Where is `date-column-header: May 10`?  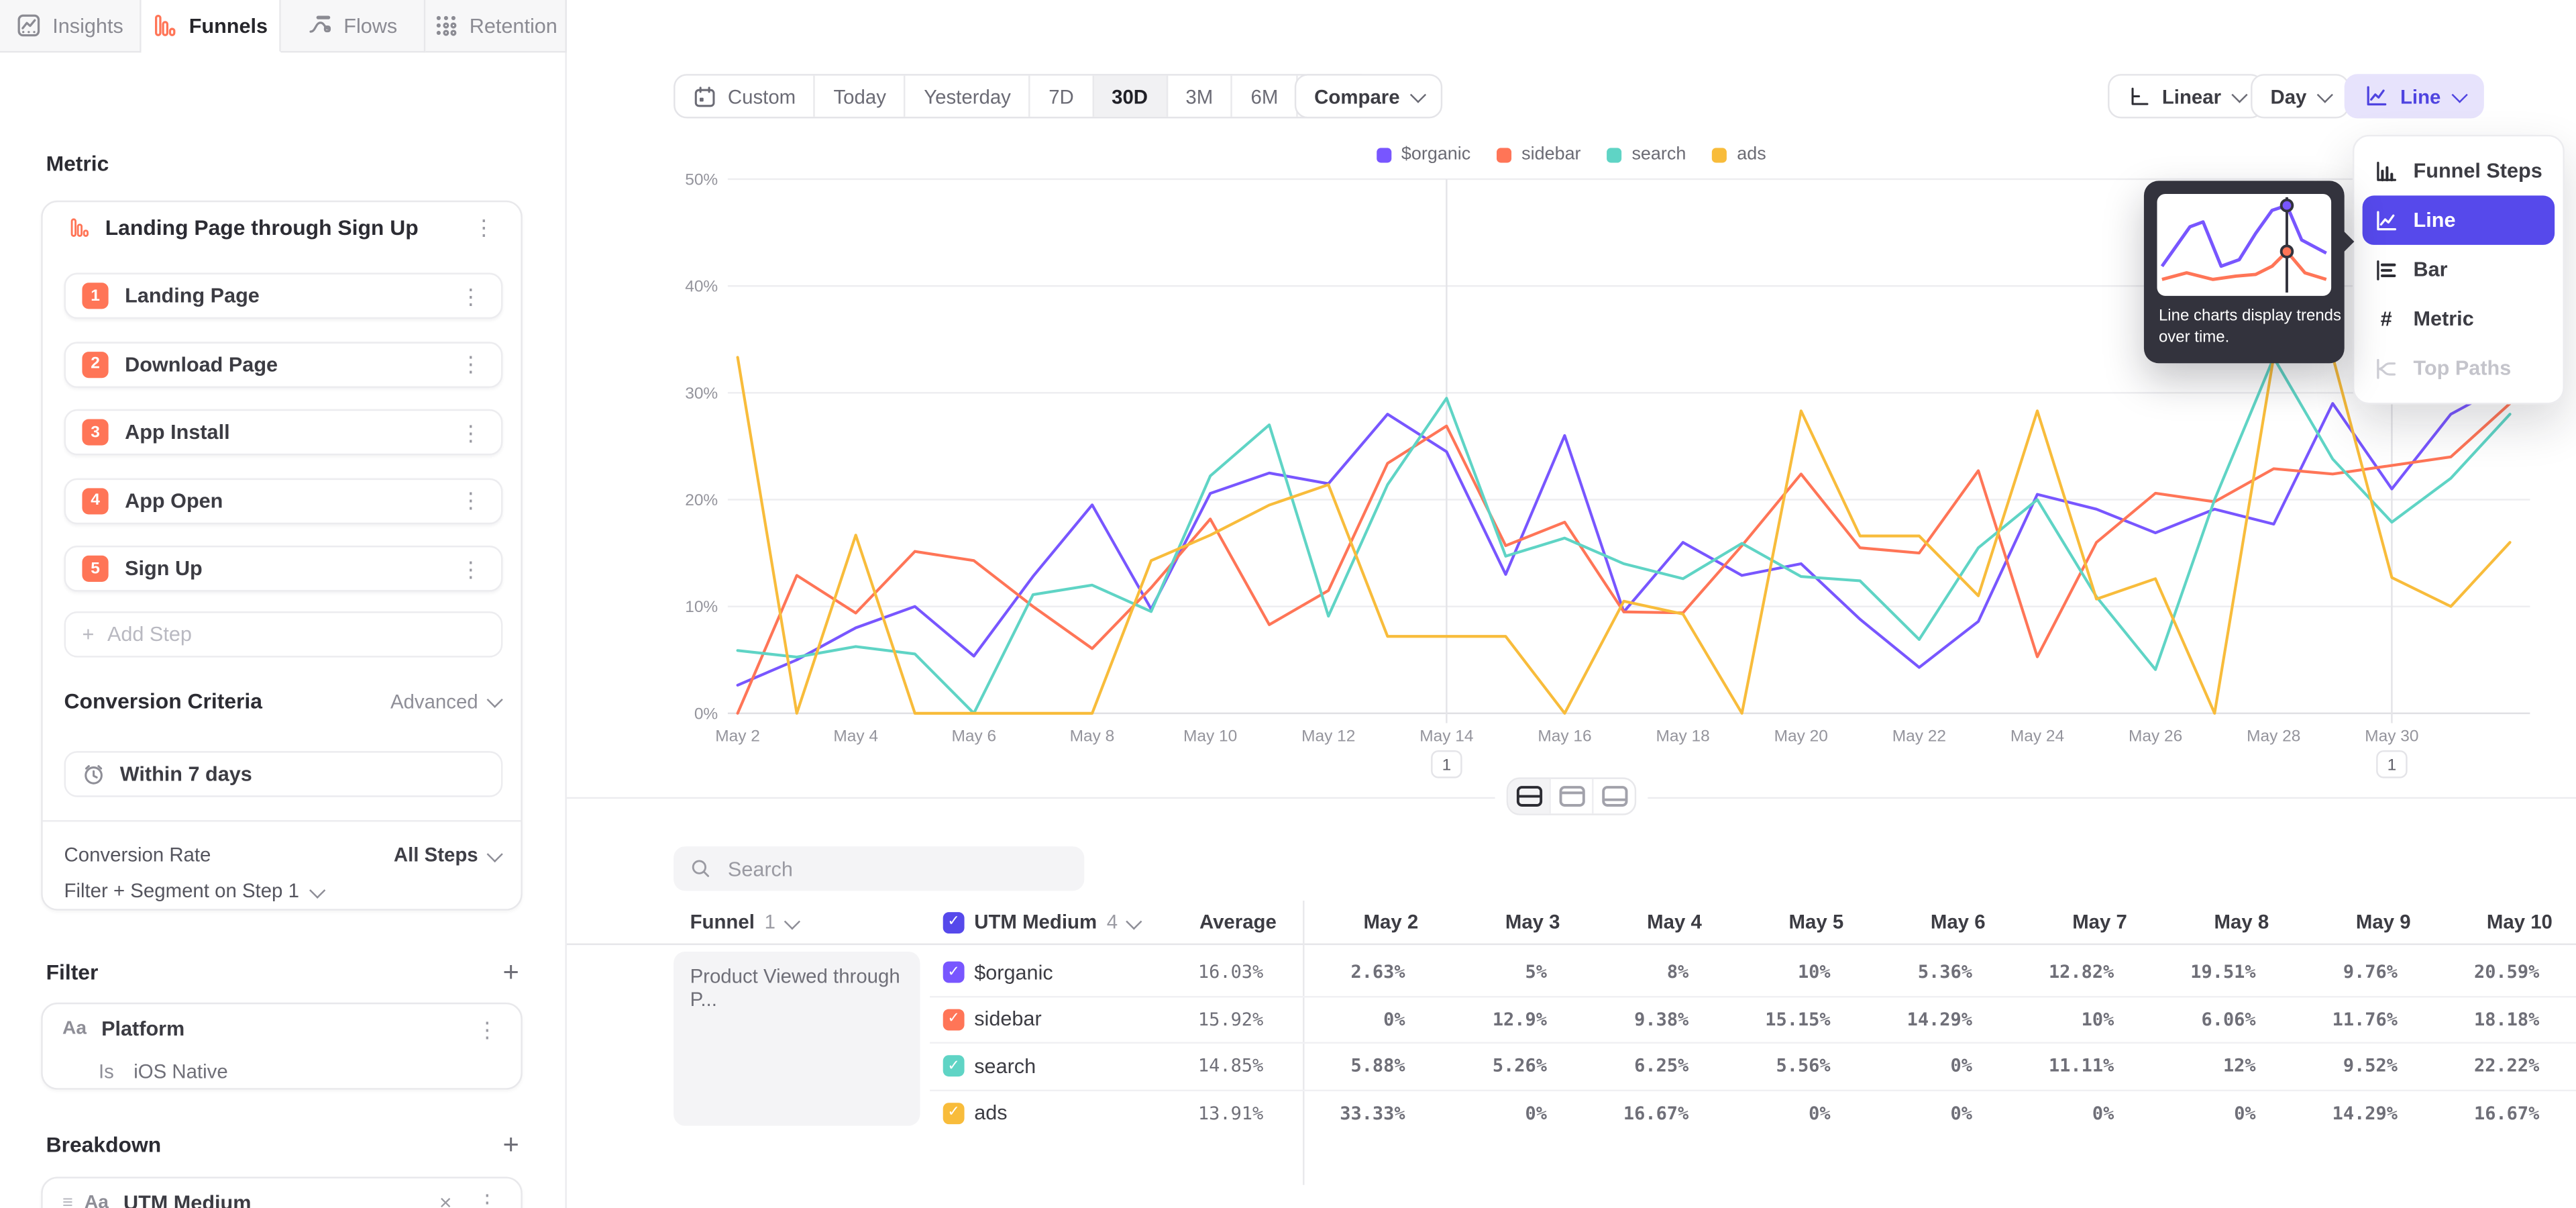 date-column-header: May 10 is located at coordinates (2519, 922).